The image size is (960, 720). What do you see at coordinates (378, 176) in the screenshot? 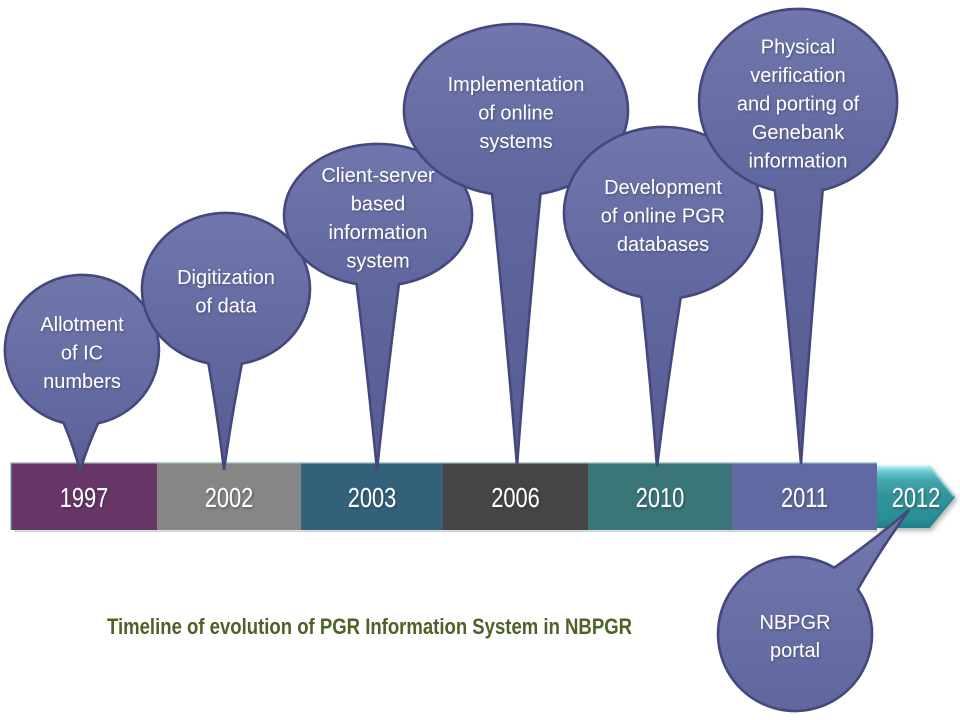
I see `svg-text: Client-server` at bounding box center [378, 176].